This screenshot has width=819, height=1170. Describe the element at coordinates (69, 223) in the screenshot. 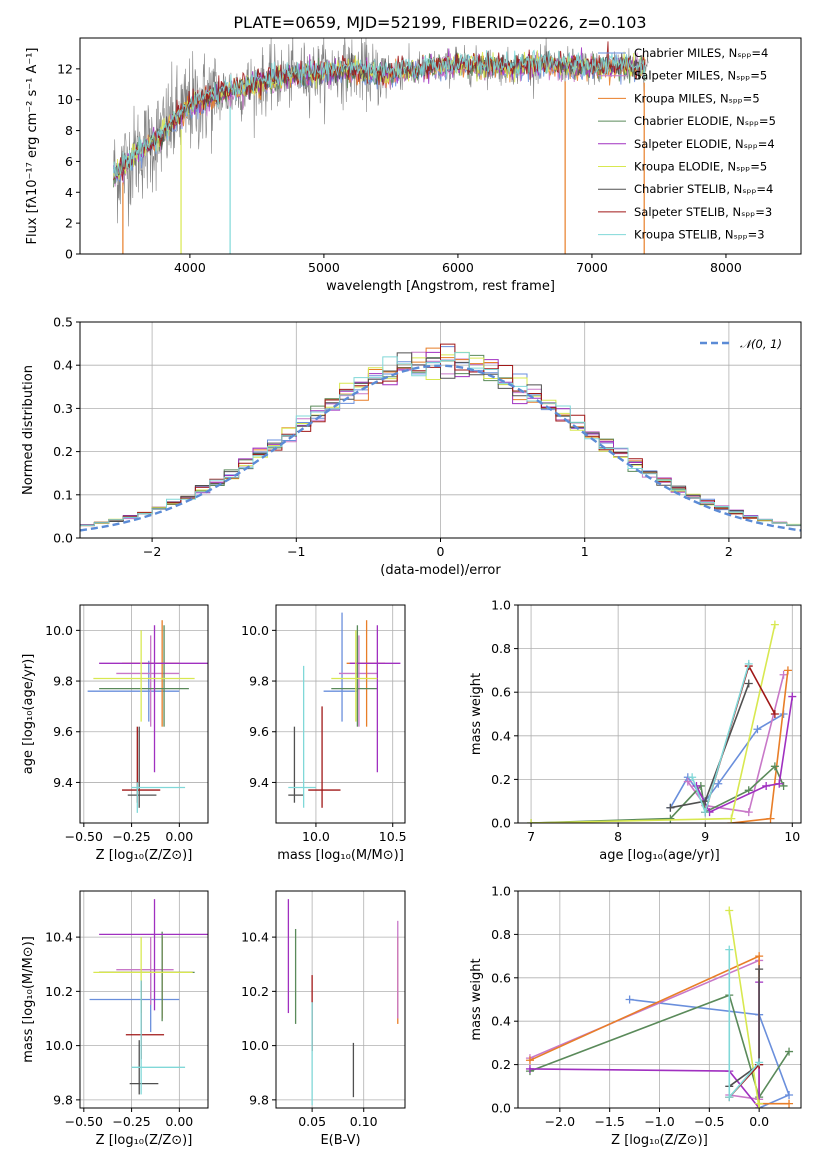

I see `y-tick-label: 2` at that location.